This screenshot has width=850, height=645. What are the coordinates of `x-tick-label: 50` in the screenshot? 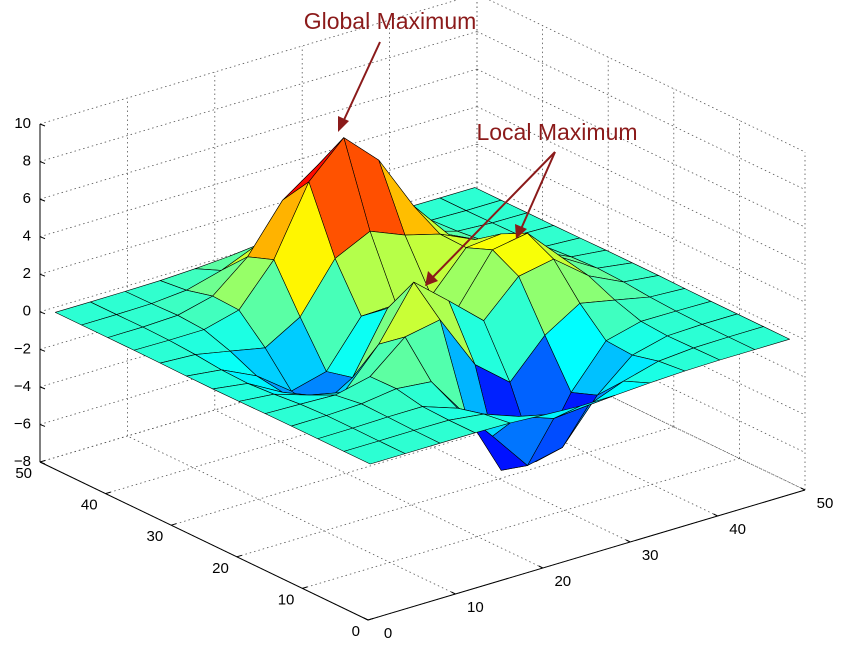 It's located at (825, 503).